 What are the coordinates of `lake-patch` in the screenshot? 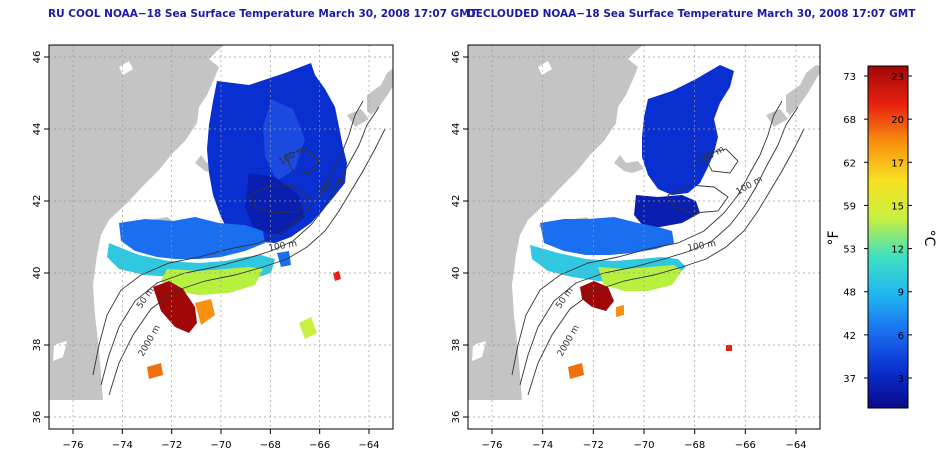 It's located at (545, 68).